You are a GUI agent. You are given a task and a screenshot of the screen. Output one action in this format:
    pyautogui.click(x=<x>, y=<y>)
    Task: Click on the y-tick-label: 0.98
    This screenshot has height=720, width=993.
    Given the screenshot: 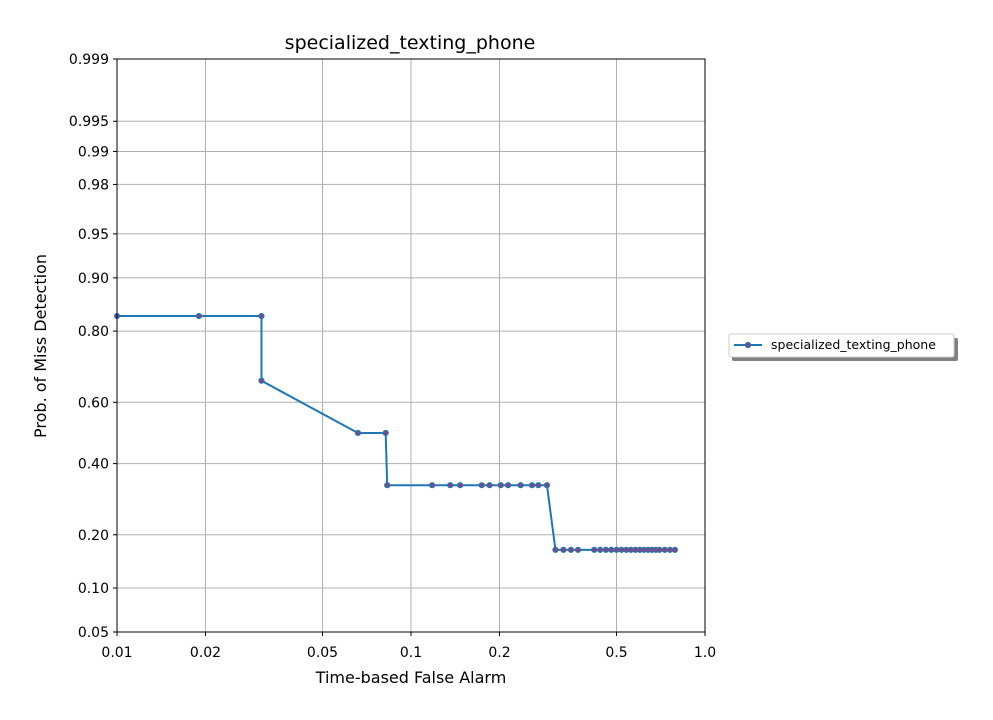 What is the action you would take?
    pyautogui.click(x=93, y=185)
    